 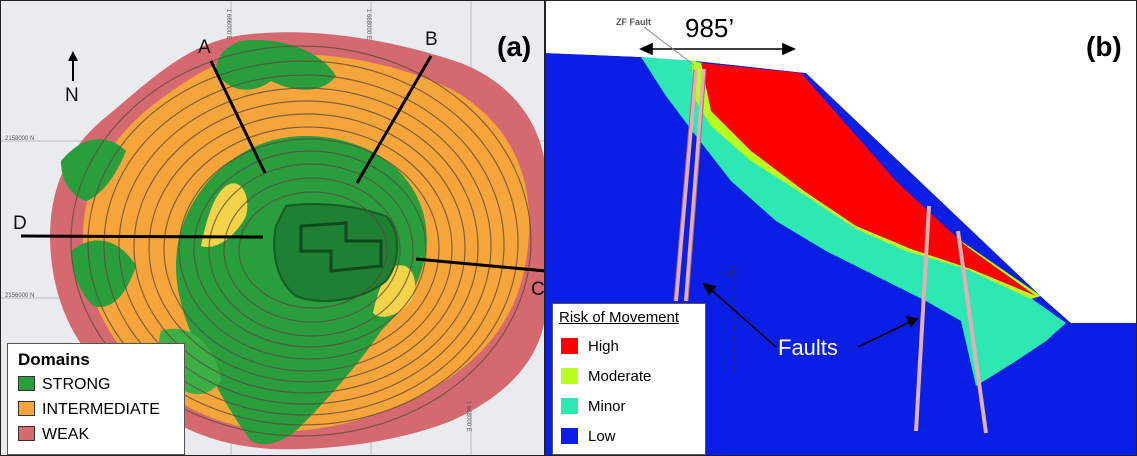 I want to click on section-label-a: A, so click(x=204, y=47).